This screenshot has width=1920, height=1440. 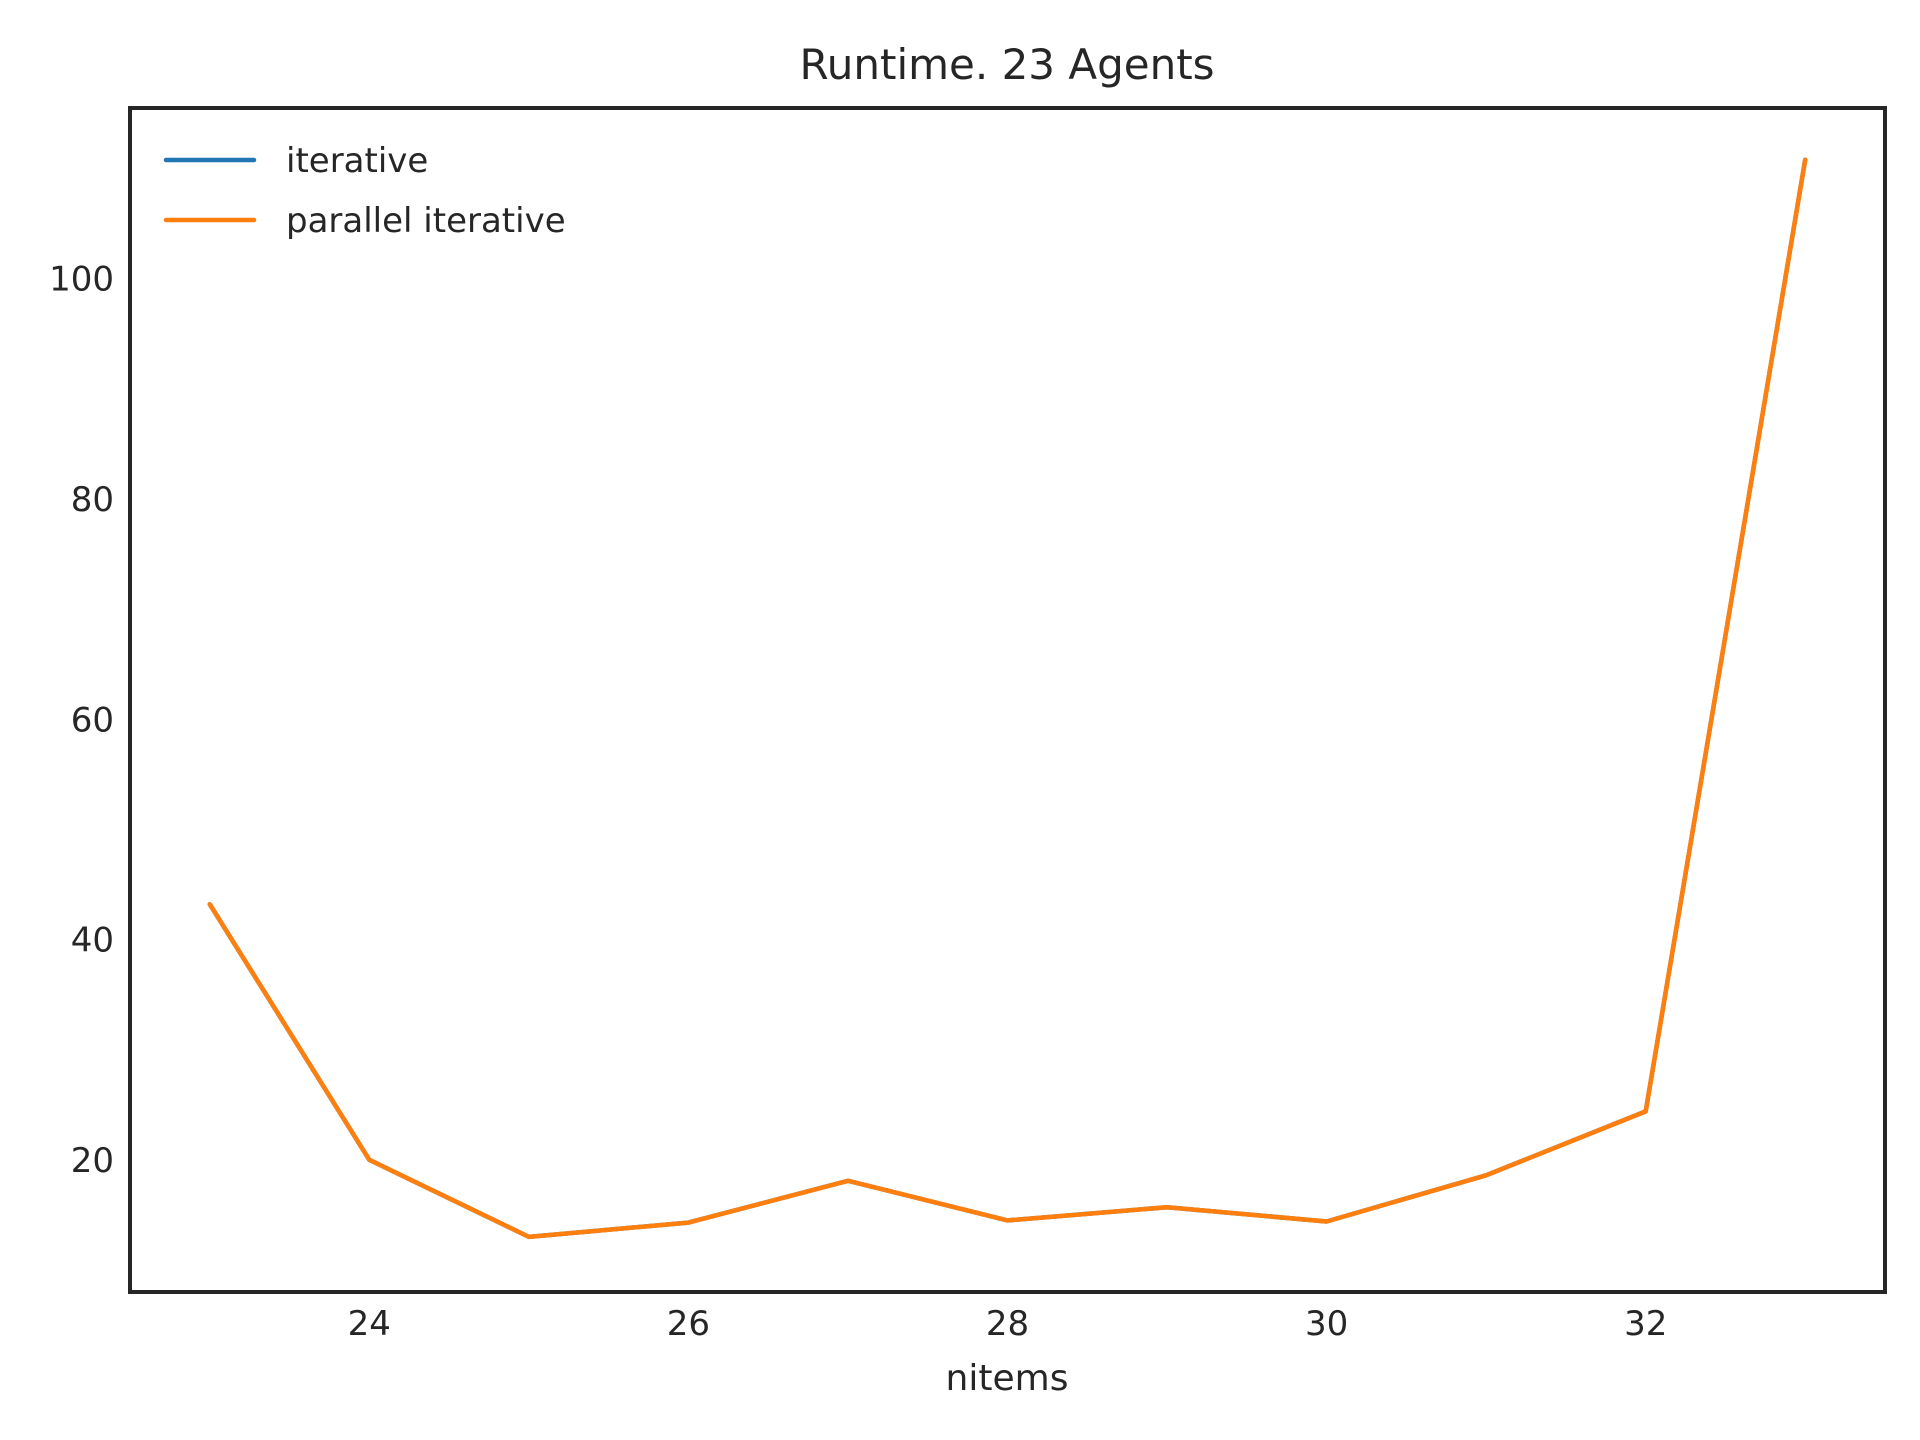 I want to click on x-tick-label: 32, so click(x=1645, y=1324).